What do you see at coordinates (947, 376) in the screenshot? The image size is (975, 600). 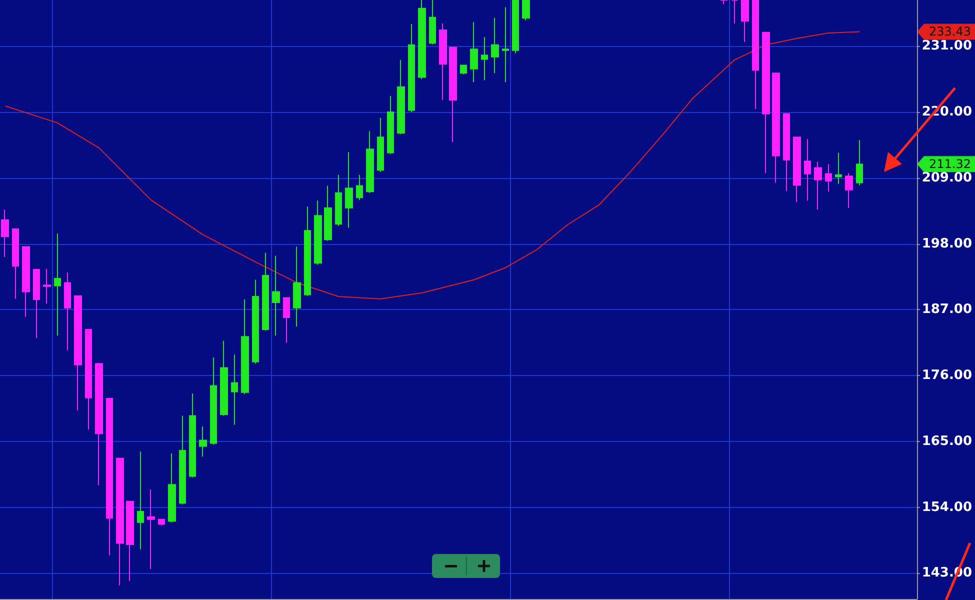 I see `y-tick-label: 176.00` at bounding box center [947, 376].